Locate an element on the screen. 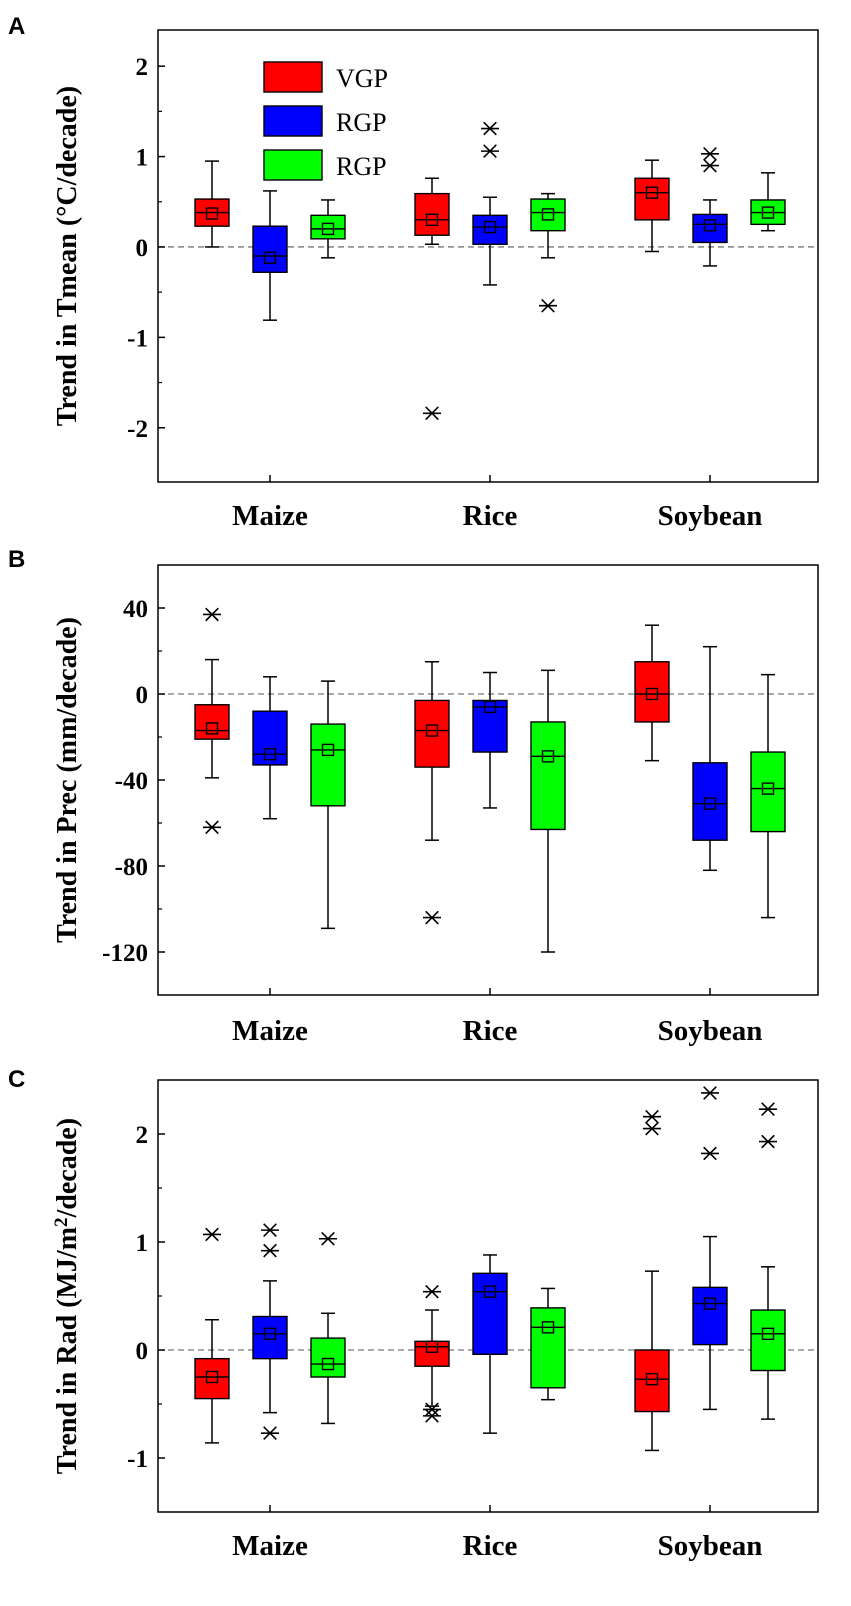 The height and width of the screenshot is (1606, 851). y-tick-label: -1 is located at coordinates (137, 338).